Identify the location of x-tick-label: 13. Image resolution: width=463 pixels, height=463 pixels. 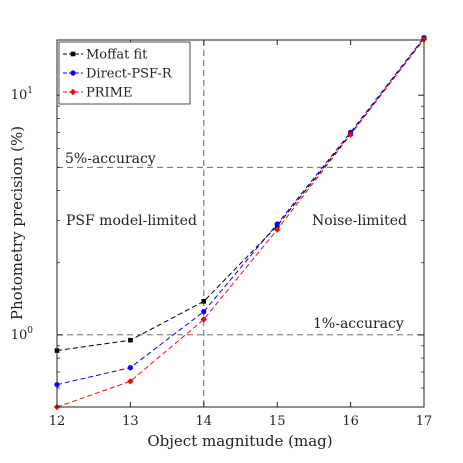
(130, 421).